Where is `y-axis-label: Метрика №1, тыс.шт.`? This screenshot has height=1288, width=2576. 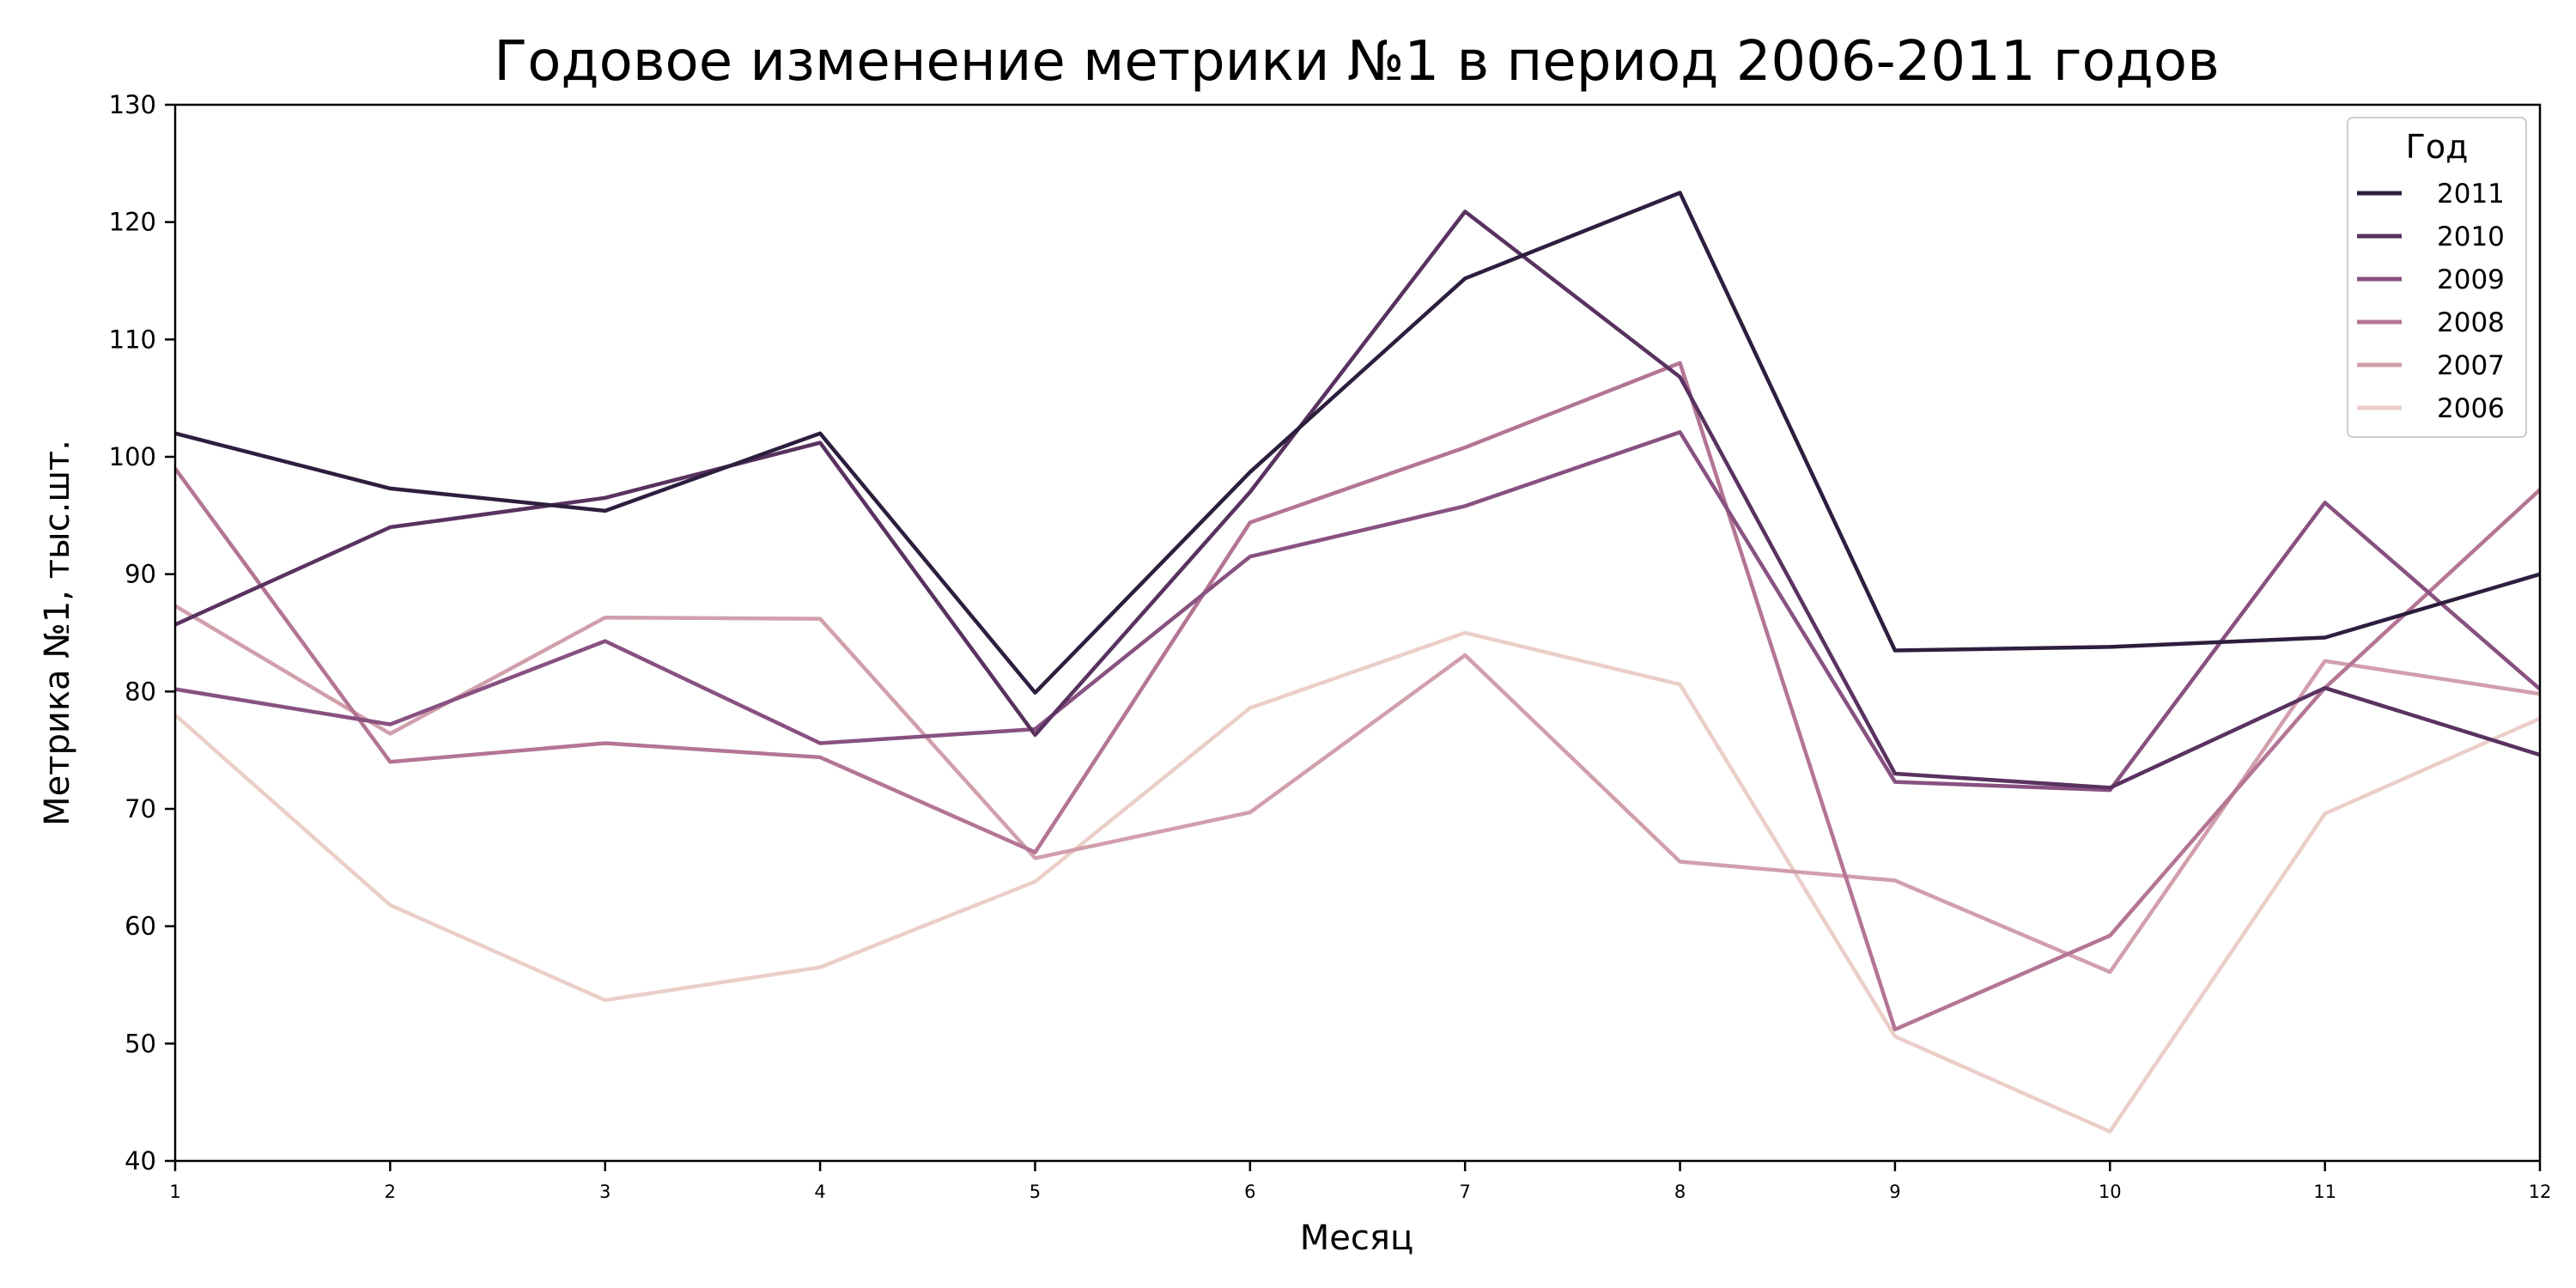 y-axis-label: Метрика №1, тыс.шт. is located at coordinates (58, 633).